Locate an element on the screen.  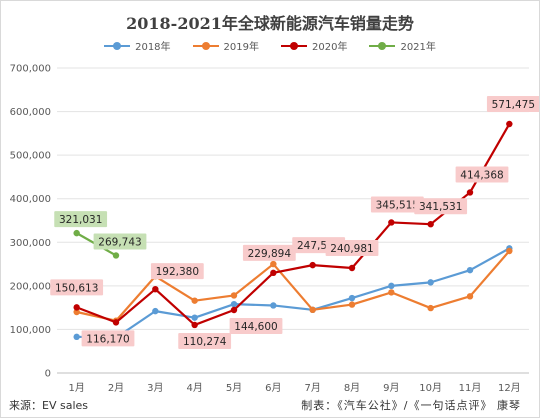
data-label: 571,475 is located at coordinates (513, 105).